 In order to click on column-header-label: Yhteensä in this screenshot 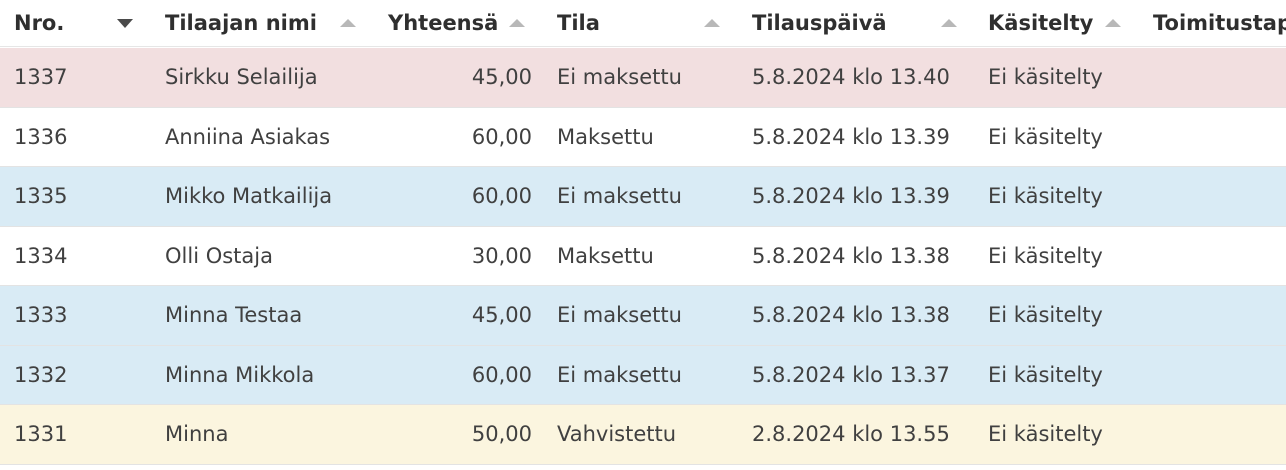, I will do `click(443, 23)`.